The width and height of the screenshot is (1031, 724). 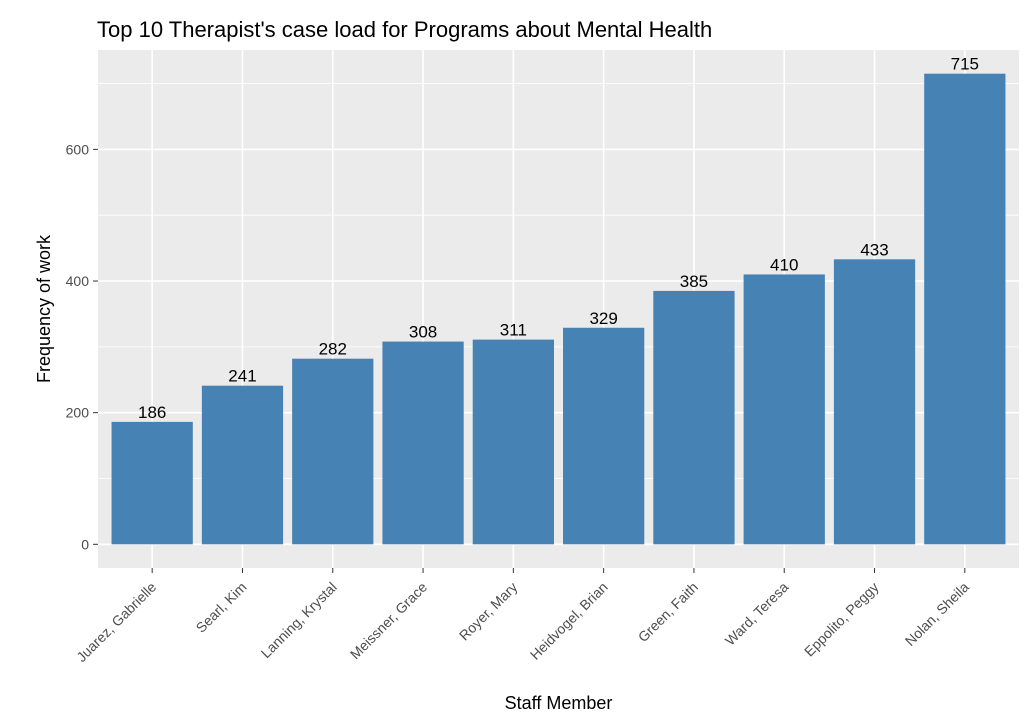 What do you see at coordinates (78, 413) in the screenshot?
I see `y-tick-label: 200` at bounding box center [78, 413].